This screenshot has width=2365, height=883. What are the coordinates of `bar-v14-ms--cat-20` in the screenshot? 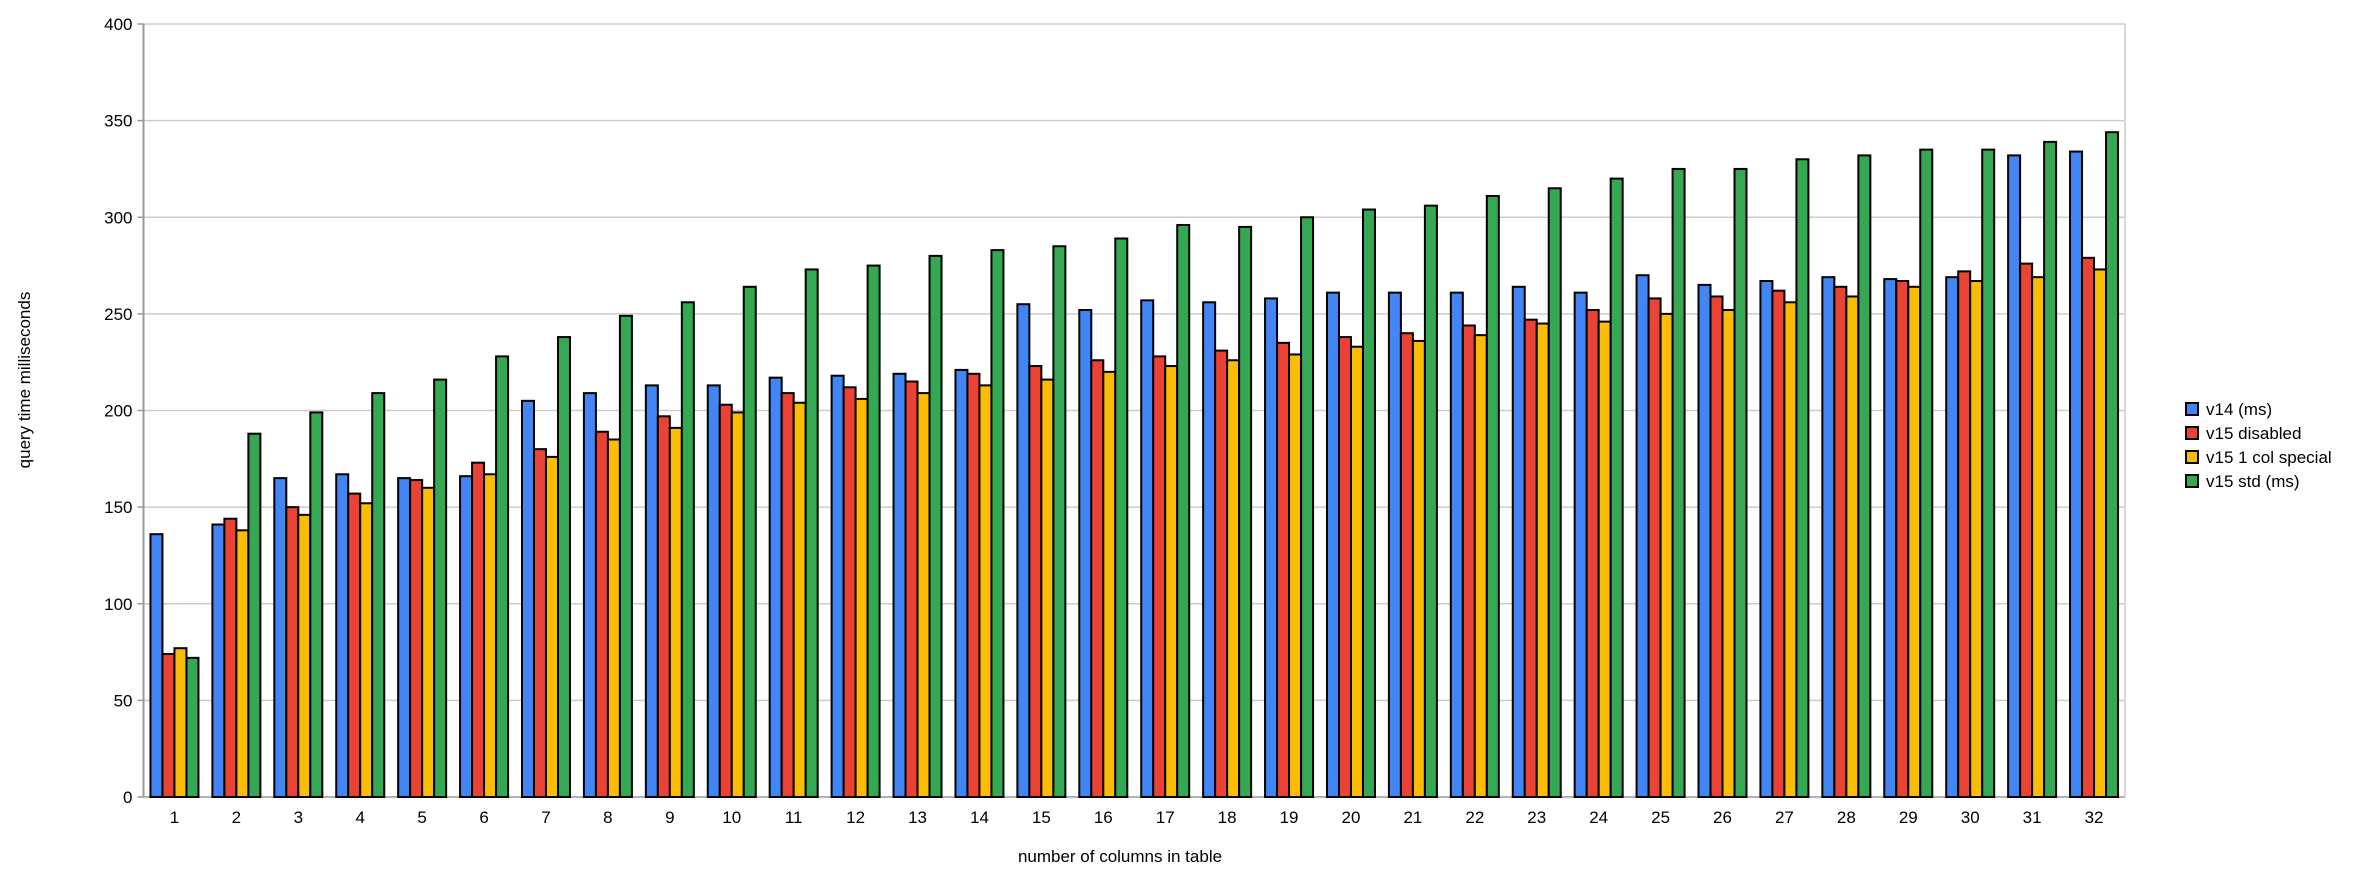 It's located at (1332, 544).